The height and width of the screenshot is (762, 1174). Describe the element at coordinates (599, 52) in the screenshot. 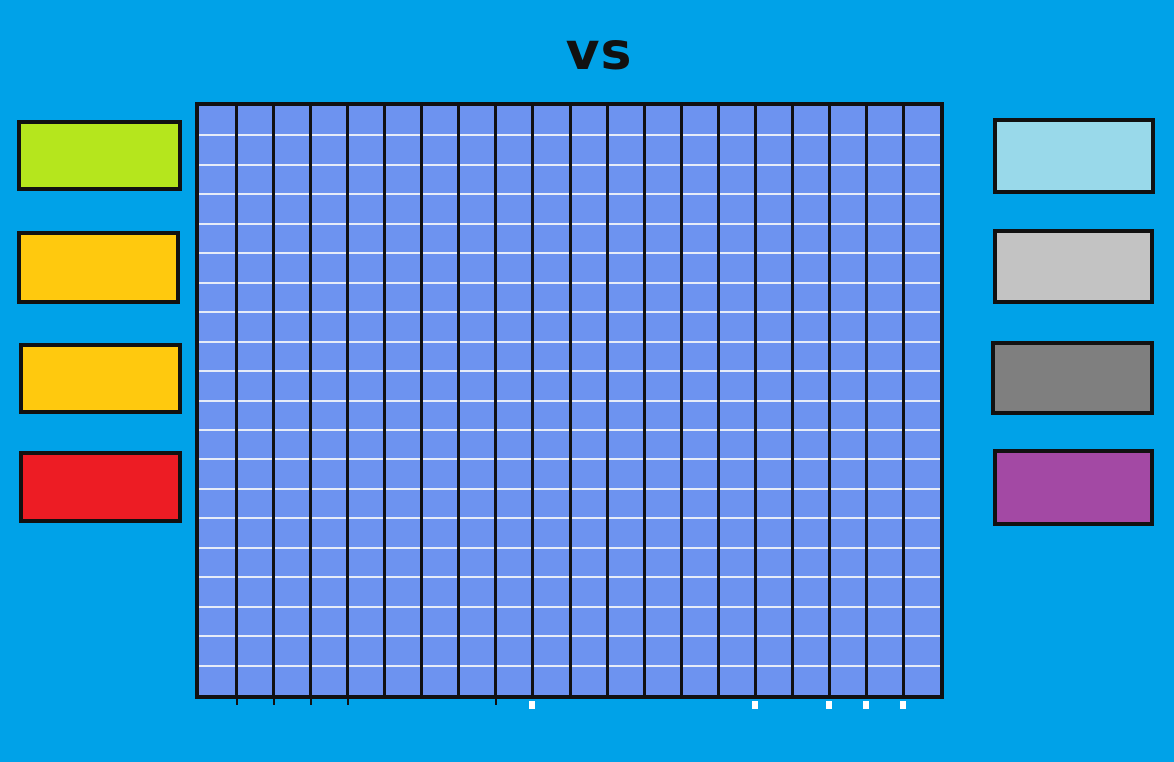

I see `vs-title: vs` at that location.